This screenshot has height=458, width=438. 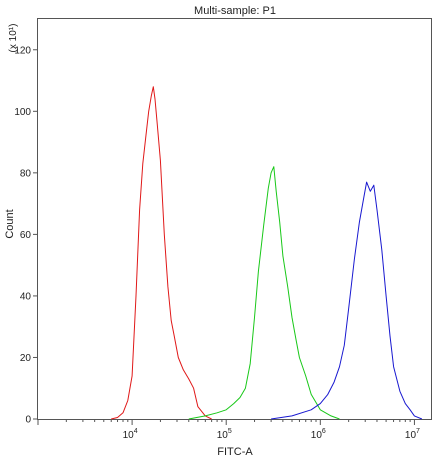 I want to click on chart-title: Multi-sample: P1, so click(x=235, y=11).